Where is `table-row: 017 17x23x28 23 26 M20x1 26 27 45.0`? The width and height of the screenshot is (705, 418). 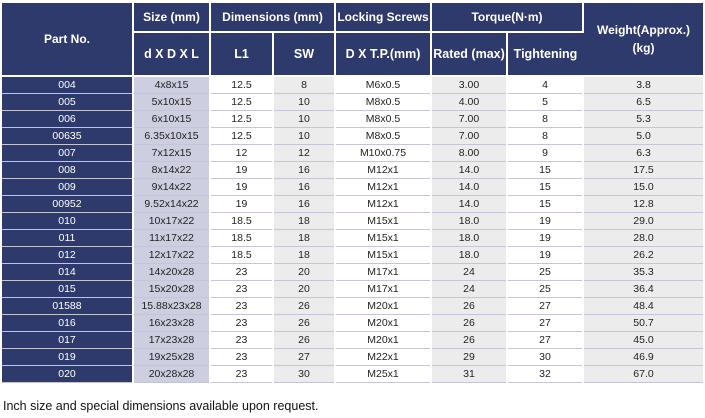 table-row: 017 17x23x28 23 26 M20x1 26 27 45.0 is located at coordinates (353, 340).